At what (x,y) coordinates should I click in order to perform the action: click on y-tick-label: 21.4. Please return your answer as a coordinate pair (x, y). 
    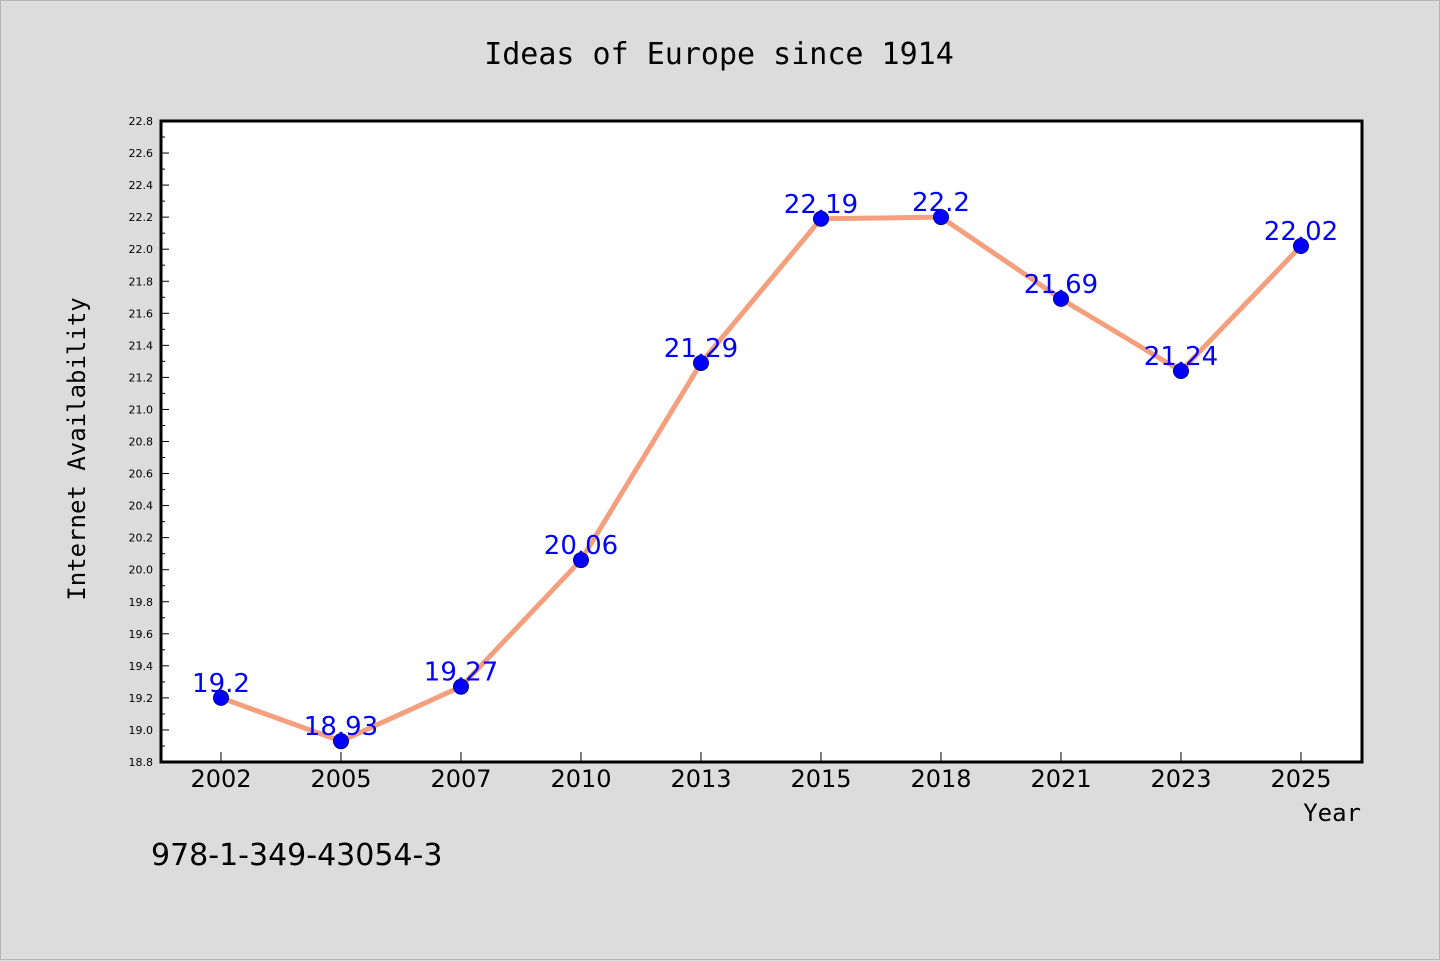
    Looking at the image, I should click on (141, 345).